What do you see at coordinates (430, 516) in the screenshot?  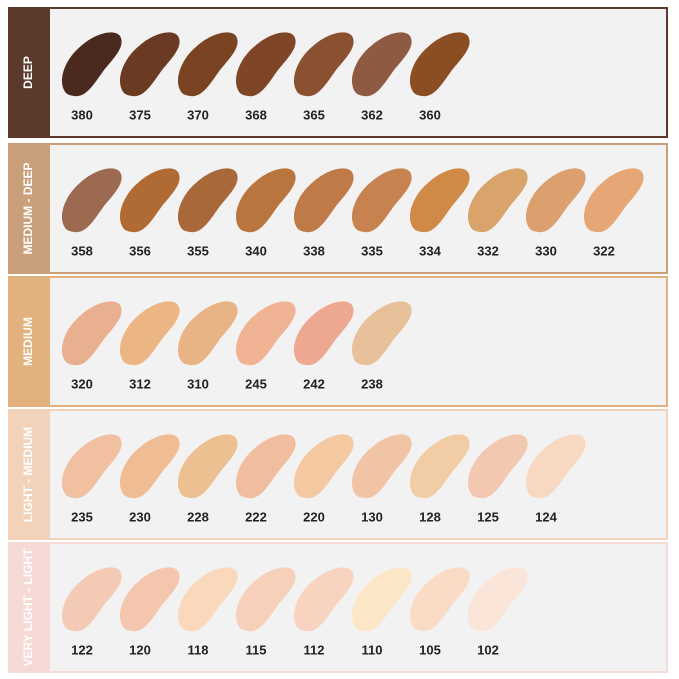 I see `shade-code: 128` at bounding box center [430, 516].